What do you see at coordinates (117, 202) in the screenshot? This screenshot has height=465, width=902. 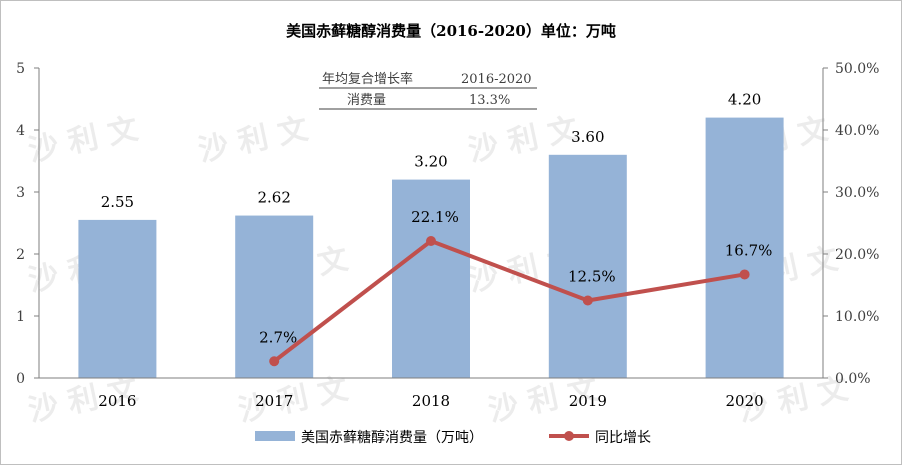 I see `bar-label-2016: 2.55` at bounding box center [117, 202].